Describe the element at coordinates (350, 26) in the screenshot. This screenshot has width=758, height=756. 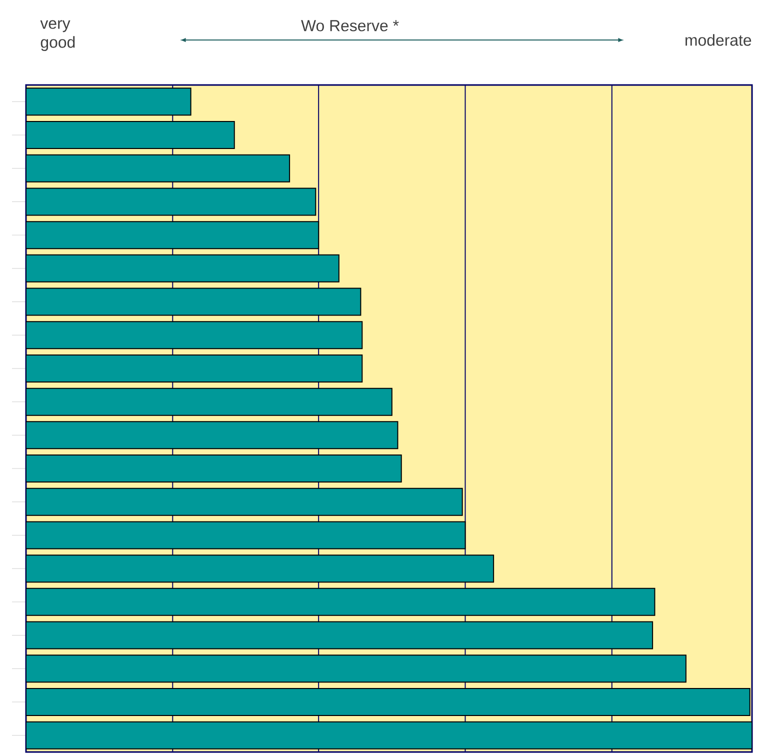
I see `text: Wo Reserve *` at that location.